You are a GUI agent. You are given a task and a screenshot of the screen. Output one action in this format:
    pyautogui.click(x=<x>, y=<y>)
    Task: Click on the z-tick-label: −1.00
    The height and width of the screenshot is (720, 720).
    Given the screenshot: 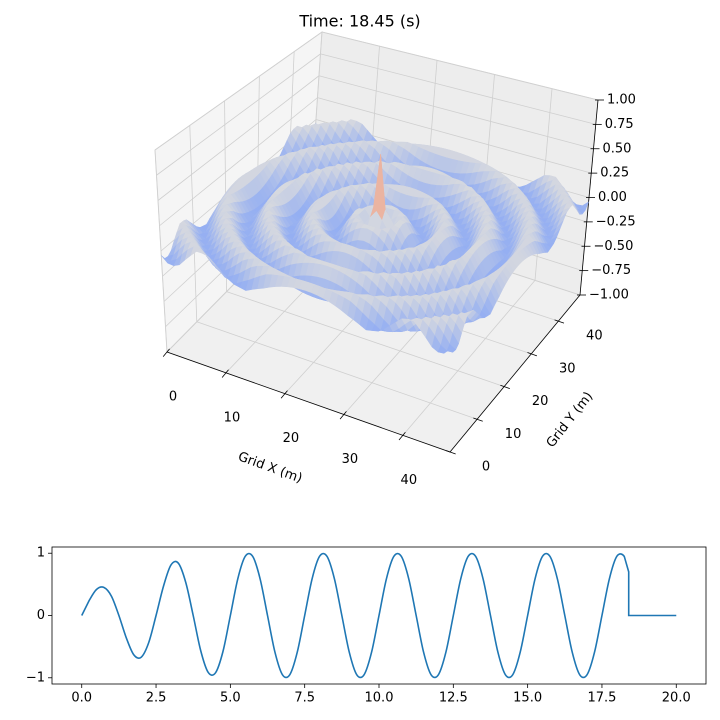 What is the action you would take?
    pyautogui.click(x=609, y=295)
    